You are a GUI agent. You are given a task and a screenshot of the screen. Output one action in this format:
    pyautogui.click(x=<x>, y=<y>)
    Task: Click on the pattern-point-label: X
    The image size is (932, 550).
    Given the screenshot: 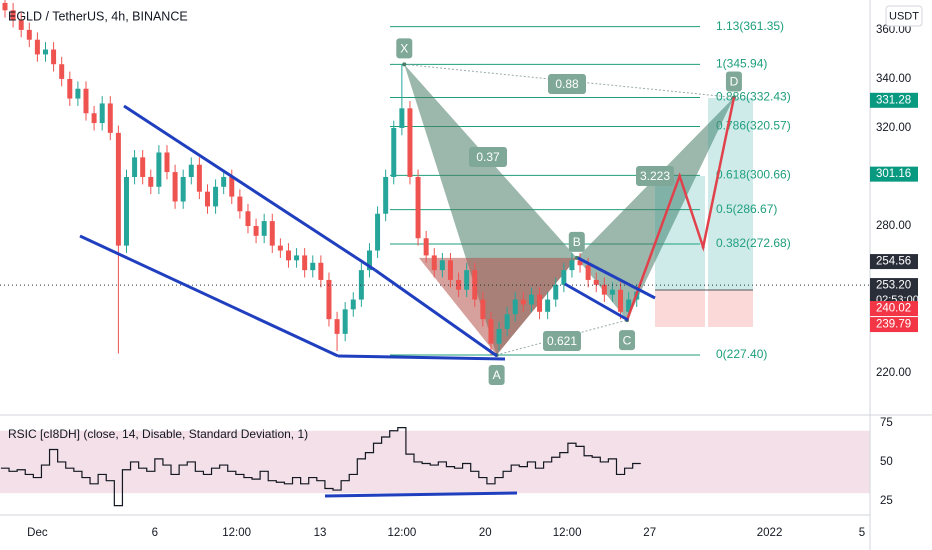 What is the action you would take?
    pyautogui.click(x=404, y=49)
    